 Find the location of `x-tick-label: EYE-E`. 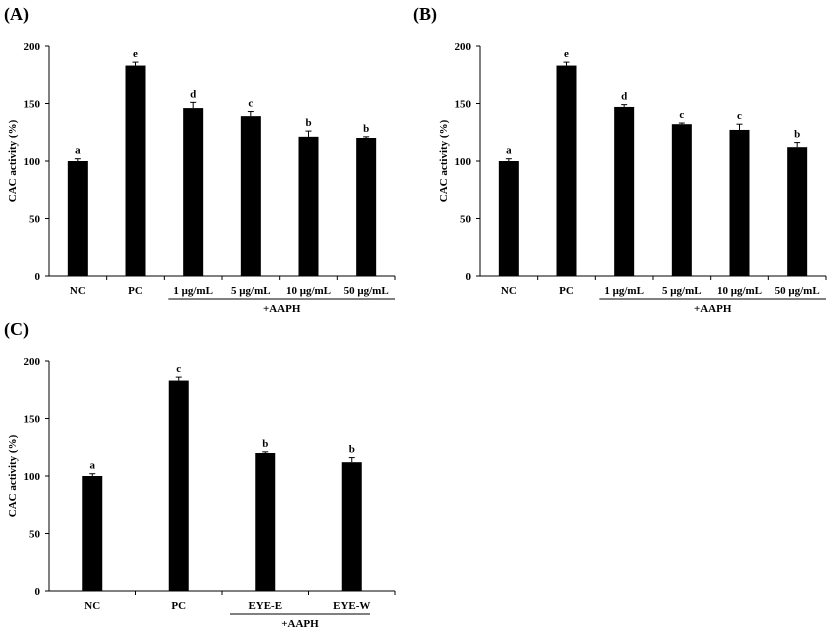

x-tick-label: EYE-E is located at coordinates (265, 606).